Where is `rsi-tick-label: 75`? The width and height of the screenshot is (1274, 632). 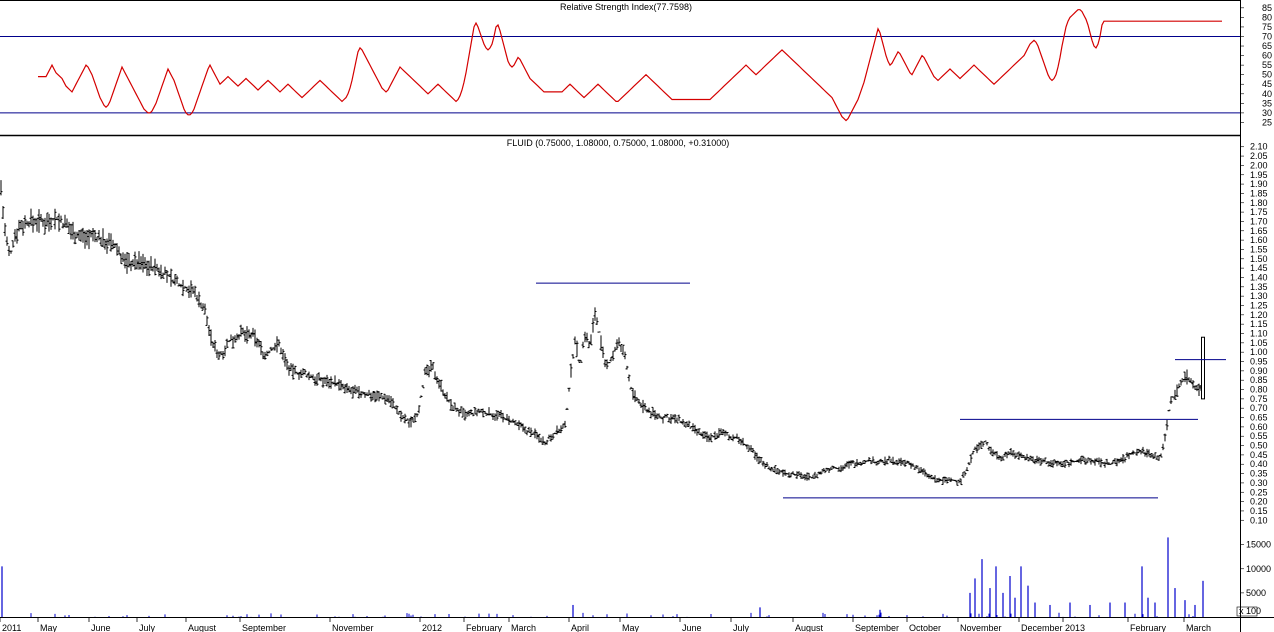 rsi-tick-label: 75 is located at coordinates (1267, 27).